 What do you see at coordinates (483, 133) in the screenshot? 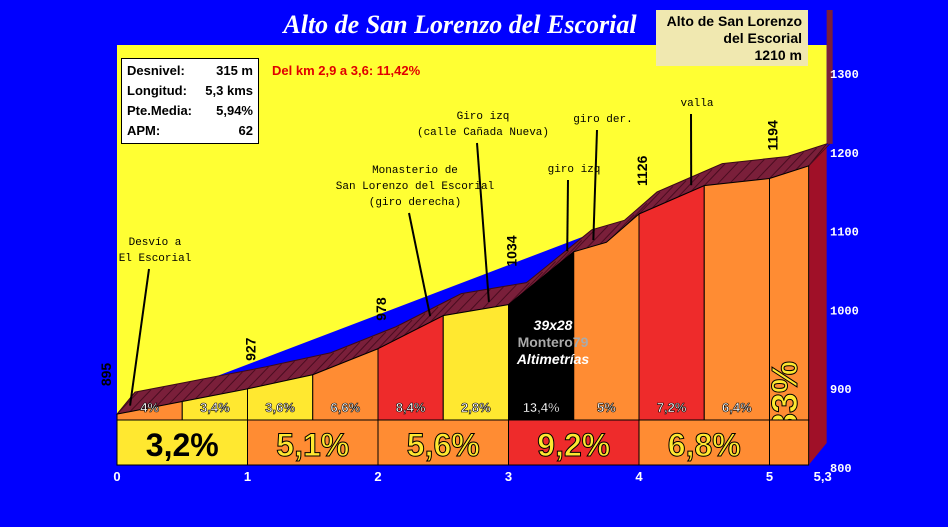
I see `annotation-text: (calle Cañada Nueva)` at bounding box center [483, 133].